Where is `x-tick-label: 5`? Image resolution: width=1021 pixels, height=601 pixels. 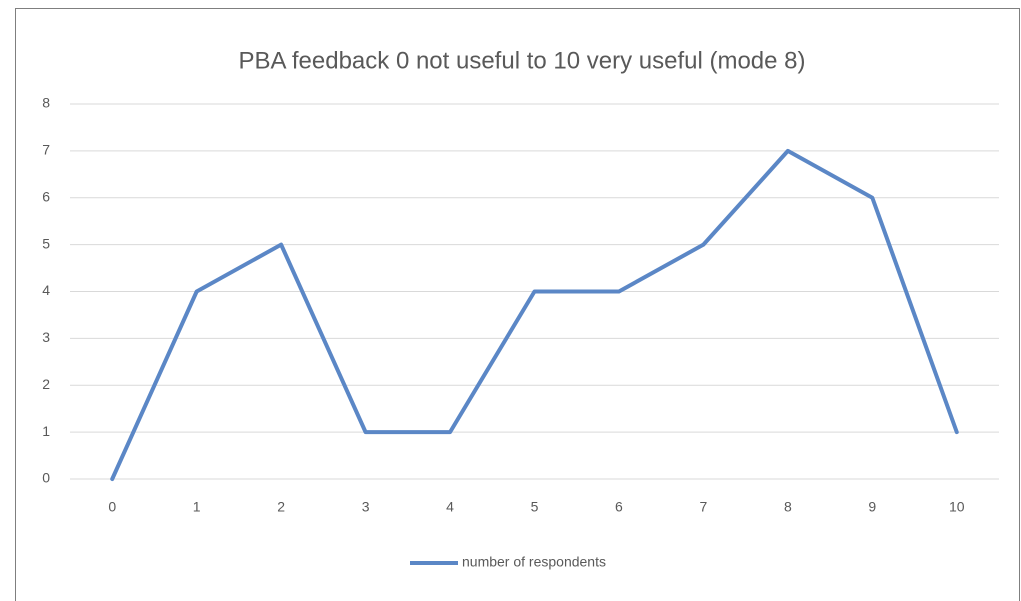 x-tick-label: 5 is located at coordinates (535, 507).